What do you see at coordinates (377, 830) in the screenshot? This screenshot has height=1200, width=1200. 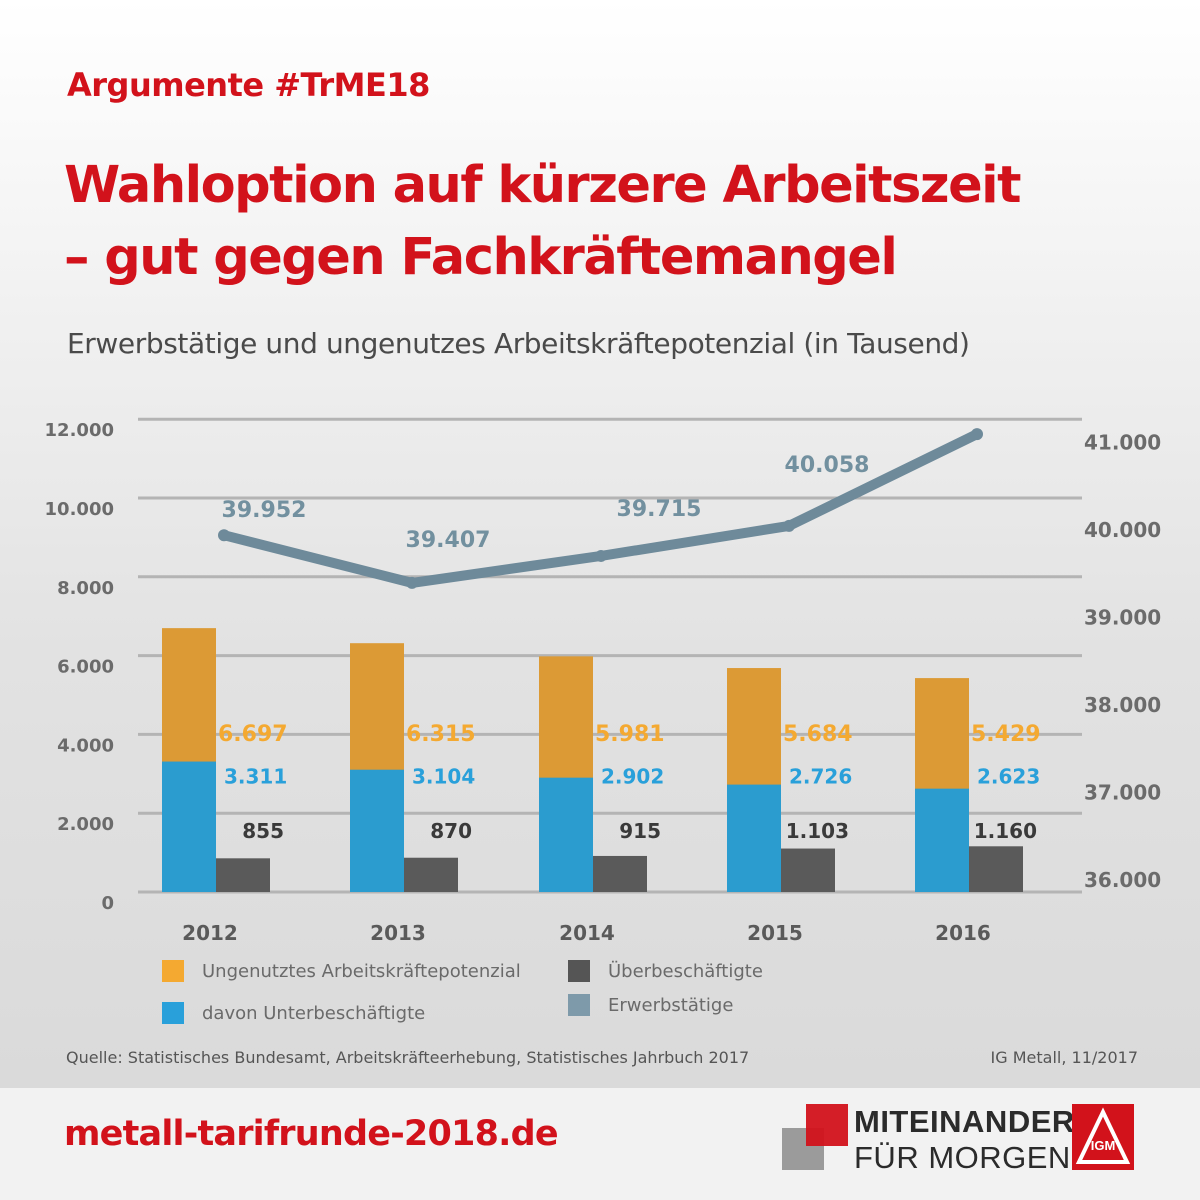 I see `bar-unterbeschaeftigte-2013` at bounding box center [377, 830].